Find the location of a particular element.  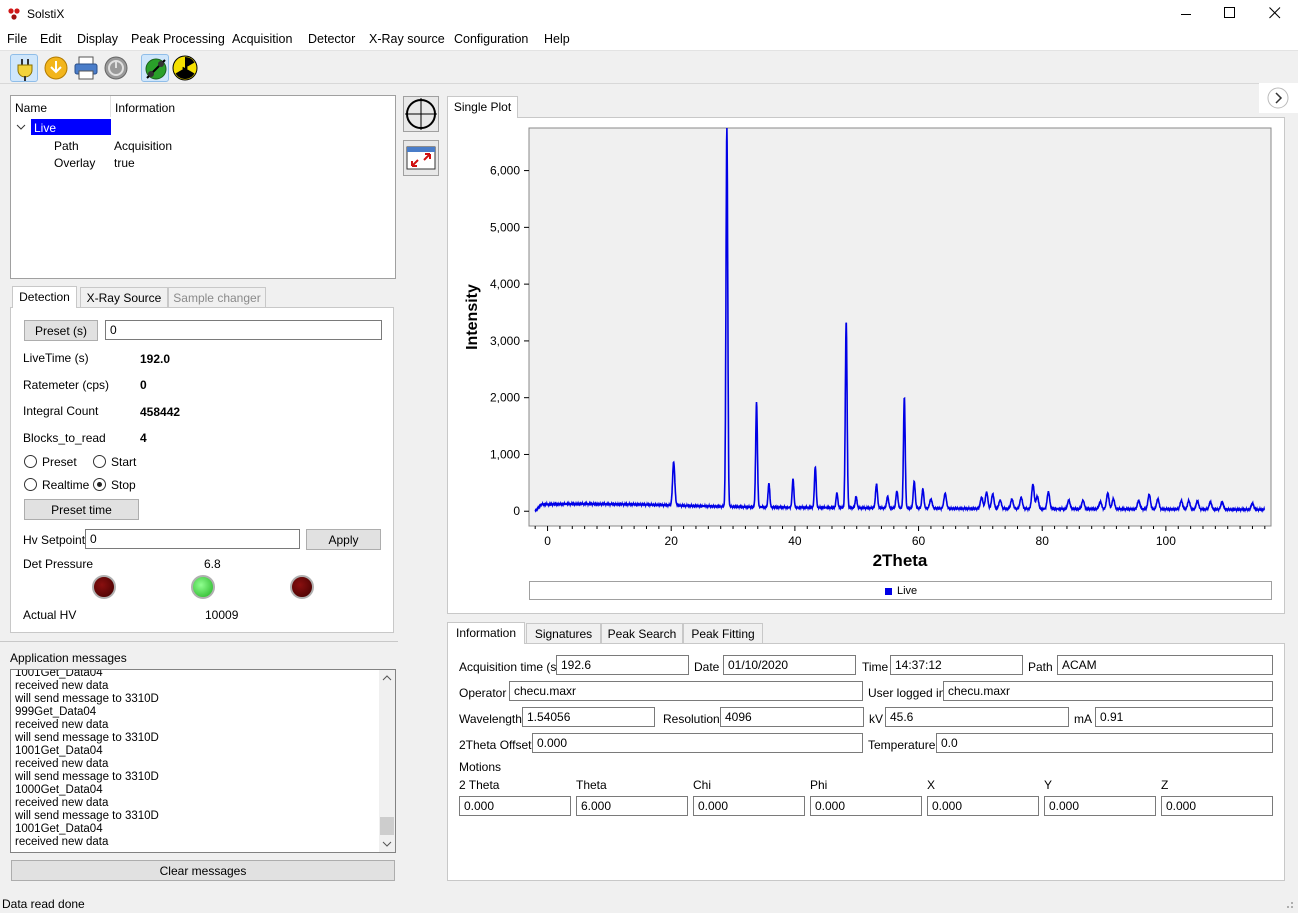

tab-single-plot: Single Plot is located at coordinates (482, 107).